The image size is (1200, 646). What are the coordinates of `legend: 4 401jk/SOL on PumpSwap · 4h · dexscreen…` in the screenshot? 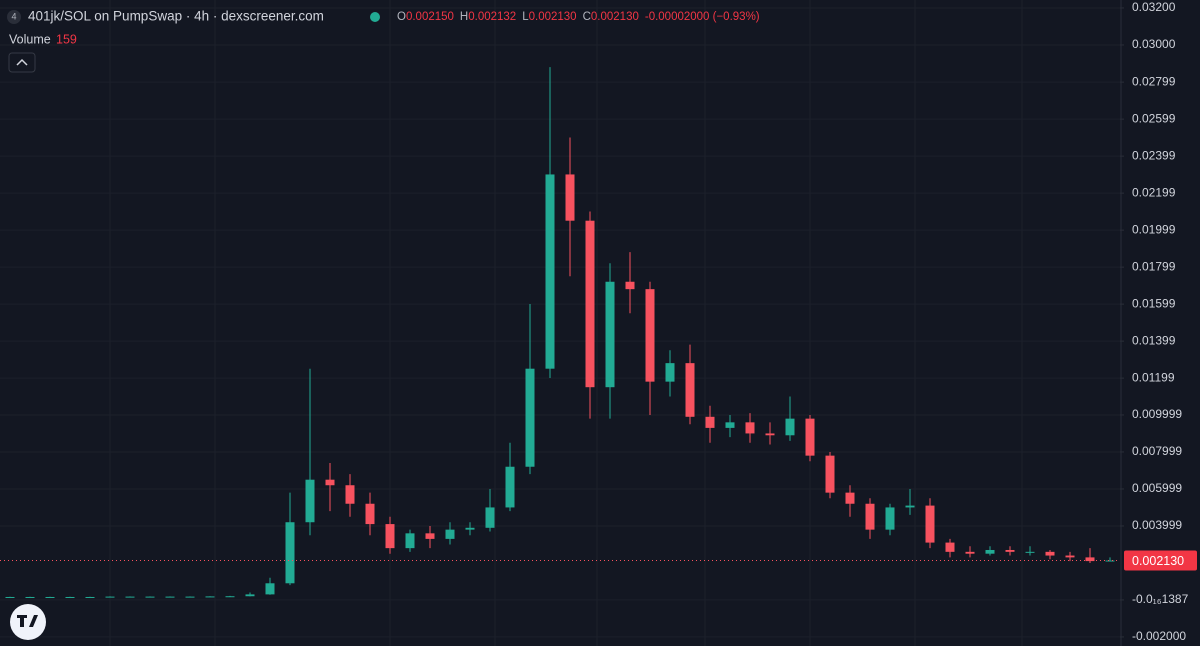 It's located at (383, 41).